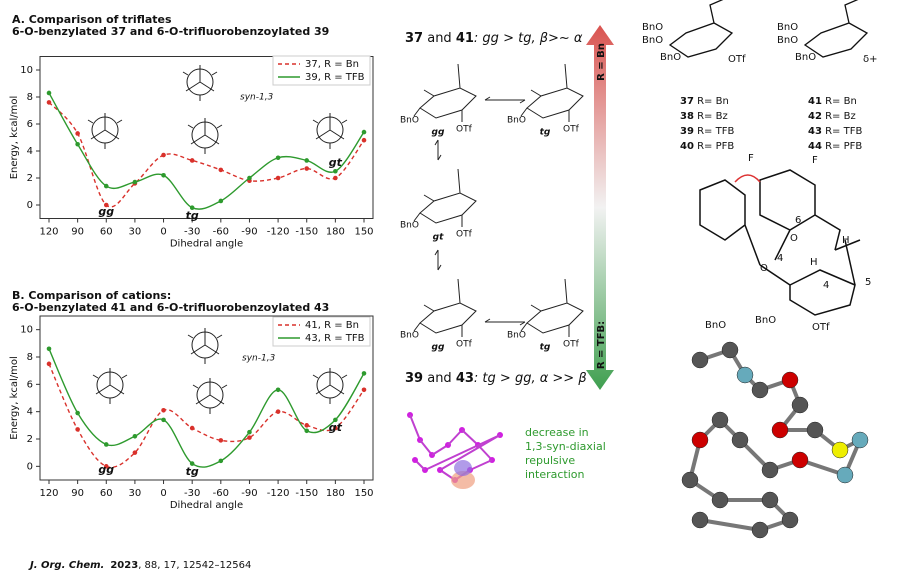 This screenshot has width=900, height=581. What do you see at coordinates (77, 493) in the screenshot?
I see `x-tick-label: 90` at bounding box center [77, 493].